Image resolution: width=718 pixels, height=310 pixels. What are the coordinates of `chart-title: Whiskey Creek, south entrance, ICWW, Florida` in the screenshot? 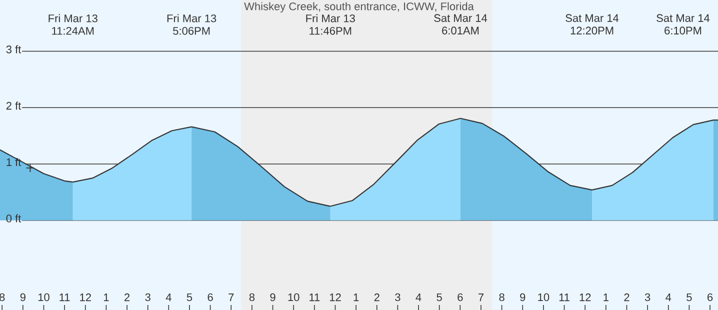 It's located at (359, 7).